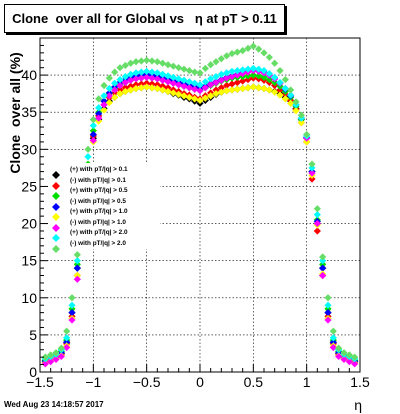  Describe the element at coordinates (29, 75) in the screenshot. I see `y-tick-label: 40` at that location.